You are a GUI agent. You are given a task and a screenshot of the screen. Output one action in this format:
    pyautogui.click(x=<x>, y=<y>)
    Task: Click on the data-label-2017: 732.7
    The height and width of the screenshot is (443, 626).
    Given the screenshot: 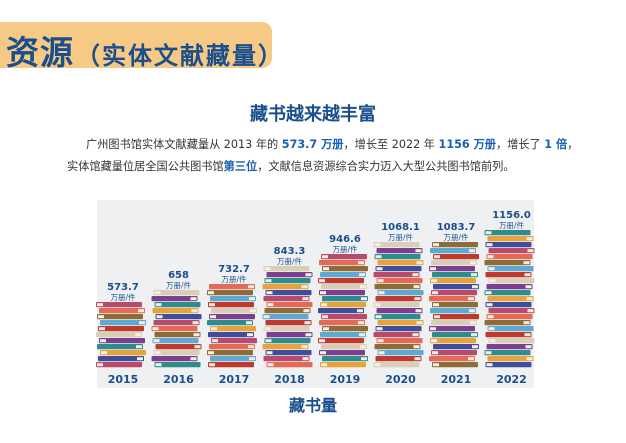 What is the action you would take?
    pyautogui.click(x=234, y=269)
    